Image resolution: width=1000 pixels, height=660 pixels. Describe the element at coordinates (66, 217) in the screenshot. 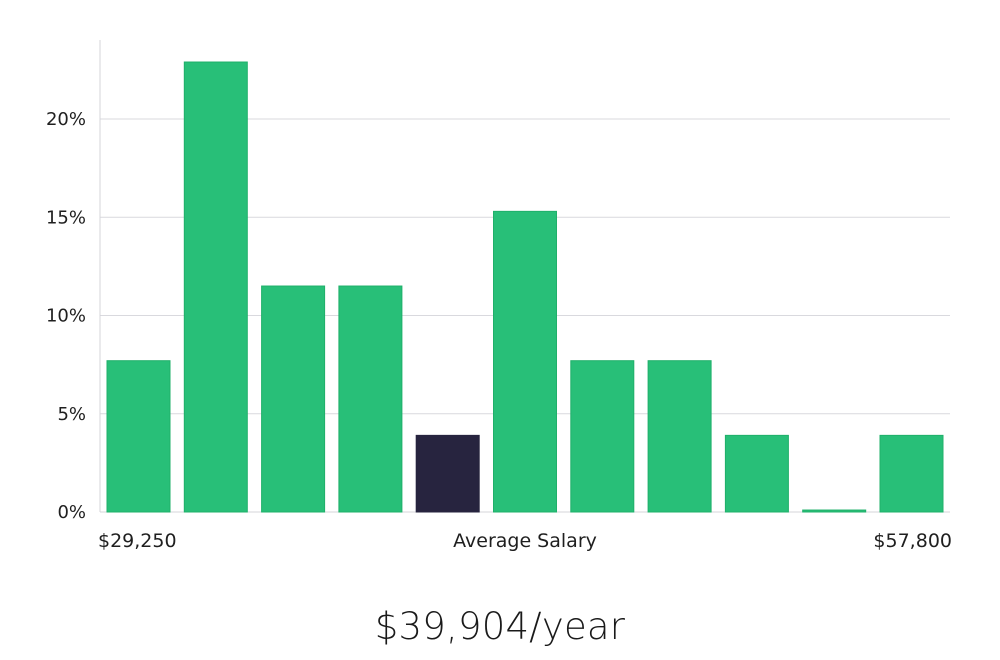

I see `y-tick-label: 15%` at that location.